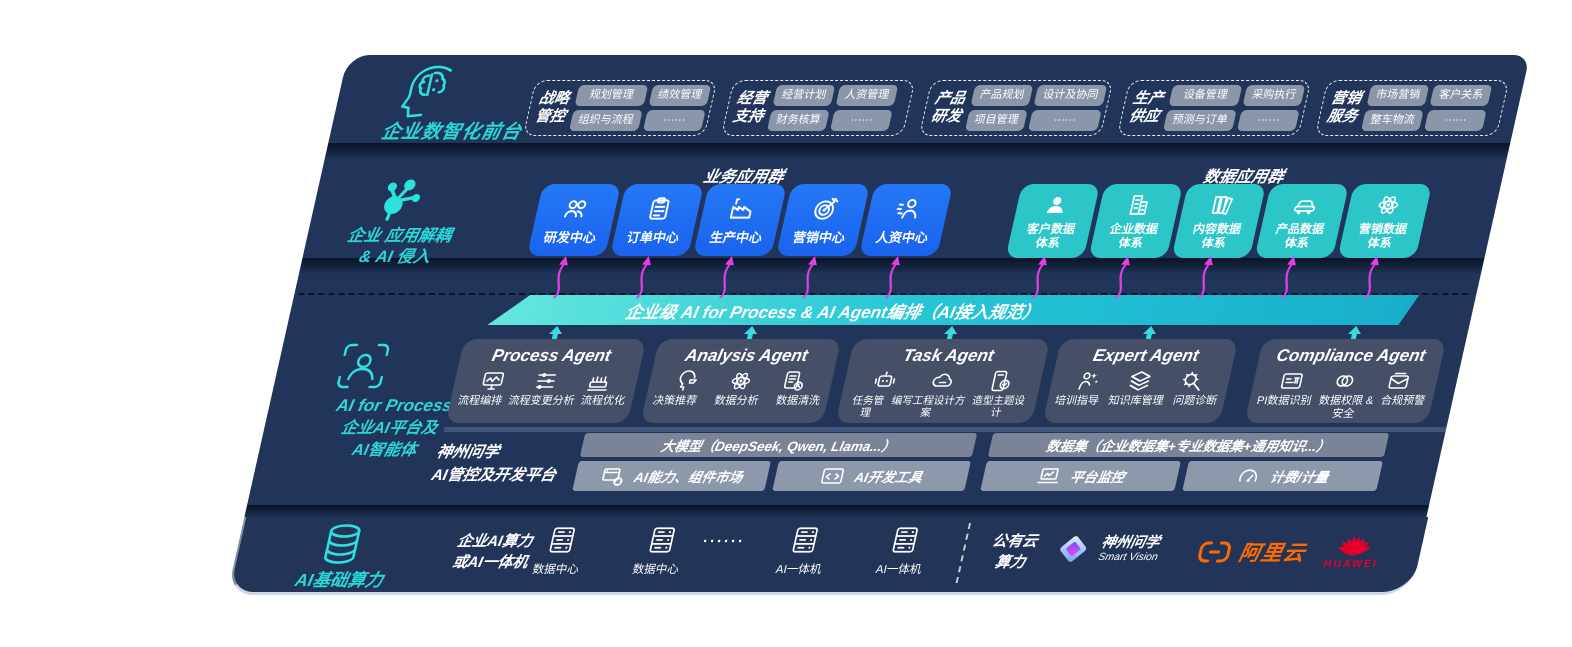 The image size is (1572, 647). What do you see at coordinates (551, 355) in the screenshot?
I see `agent-title: Process Agent` at bounding box center [551, 355].